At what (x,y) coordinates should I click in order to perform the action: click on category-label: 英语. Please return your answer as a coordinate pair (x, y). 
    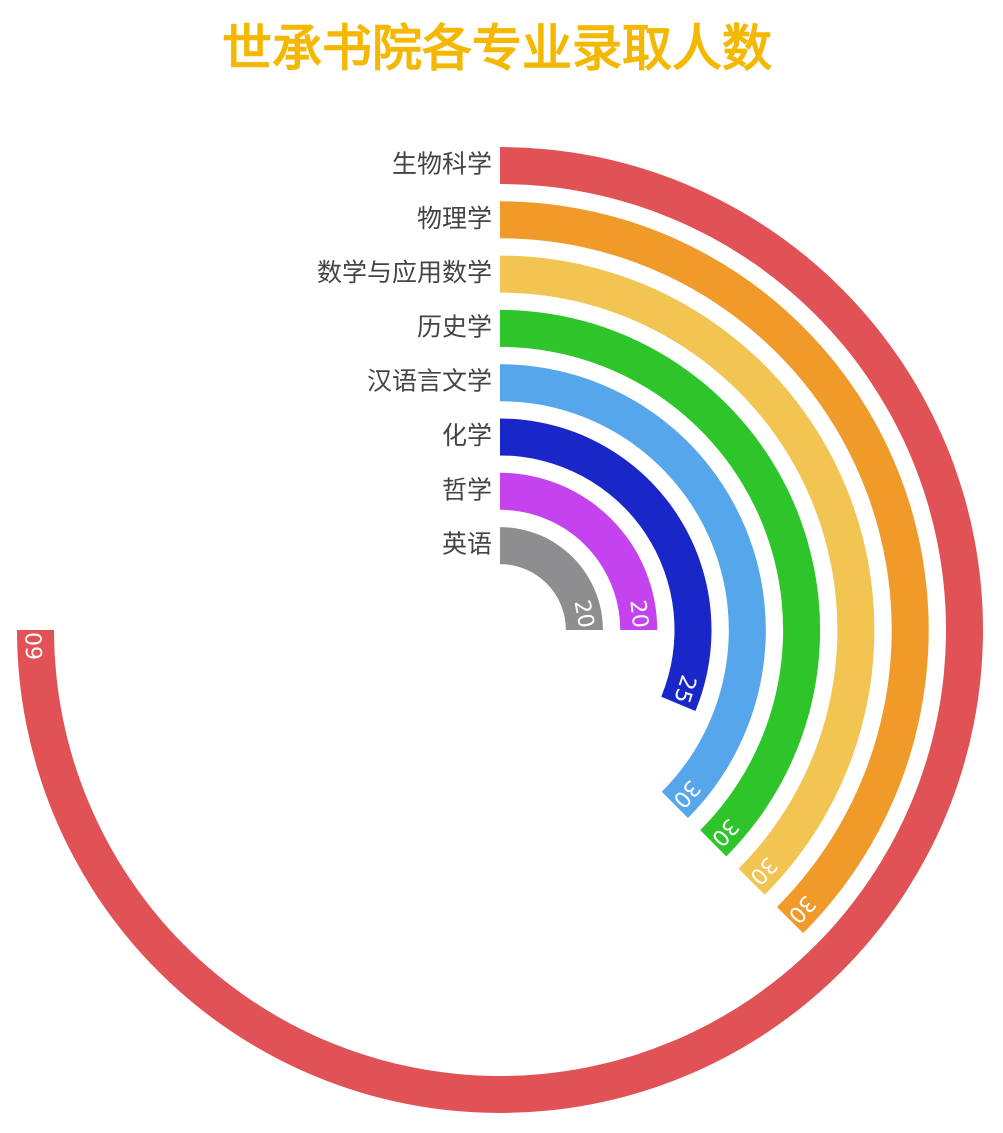
    Looking at the image, I should click on (467, 544).